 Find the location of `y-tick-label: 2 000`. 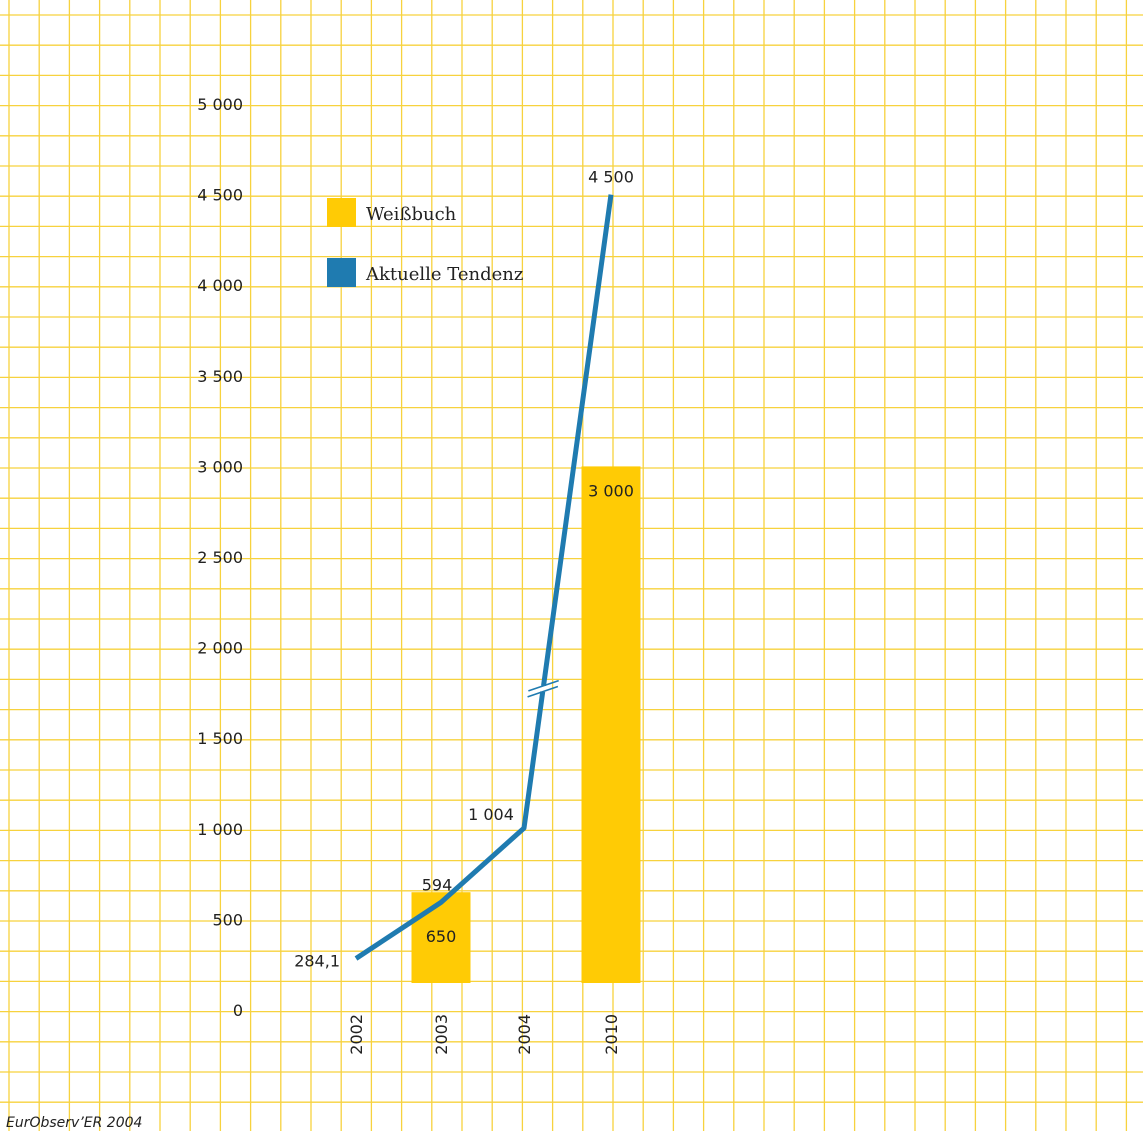

y-tick-label: 2 000 is located at coordinates (220, 648).